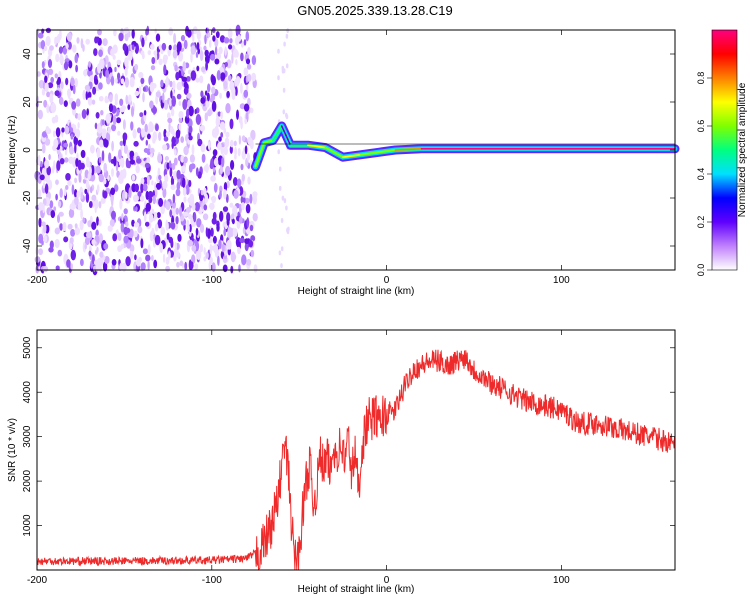 The height and width of the screenshot is (600, 750). I want to click on x-tick-label: 0, so click(387, 580).